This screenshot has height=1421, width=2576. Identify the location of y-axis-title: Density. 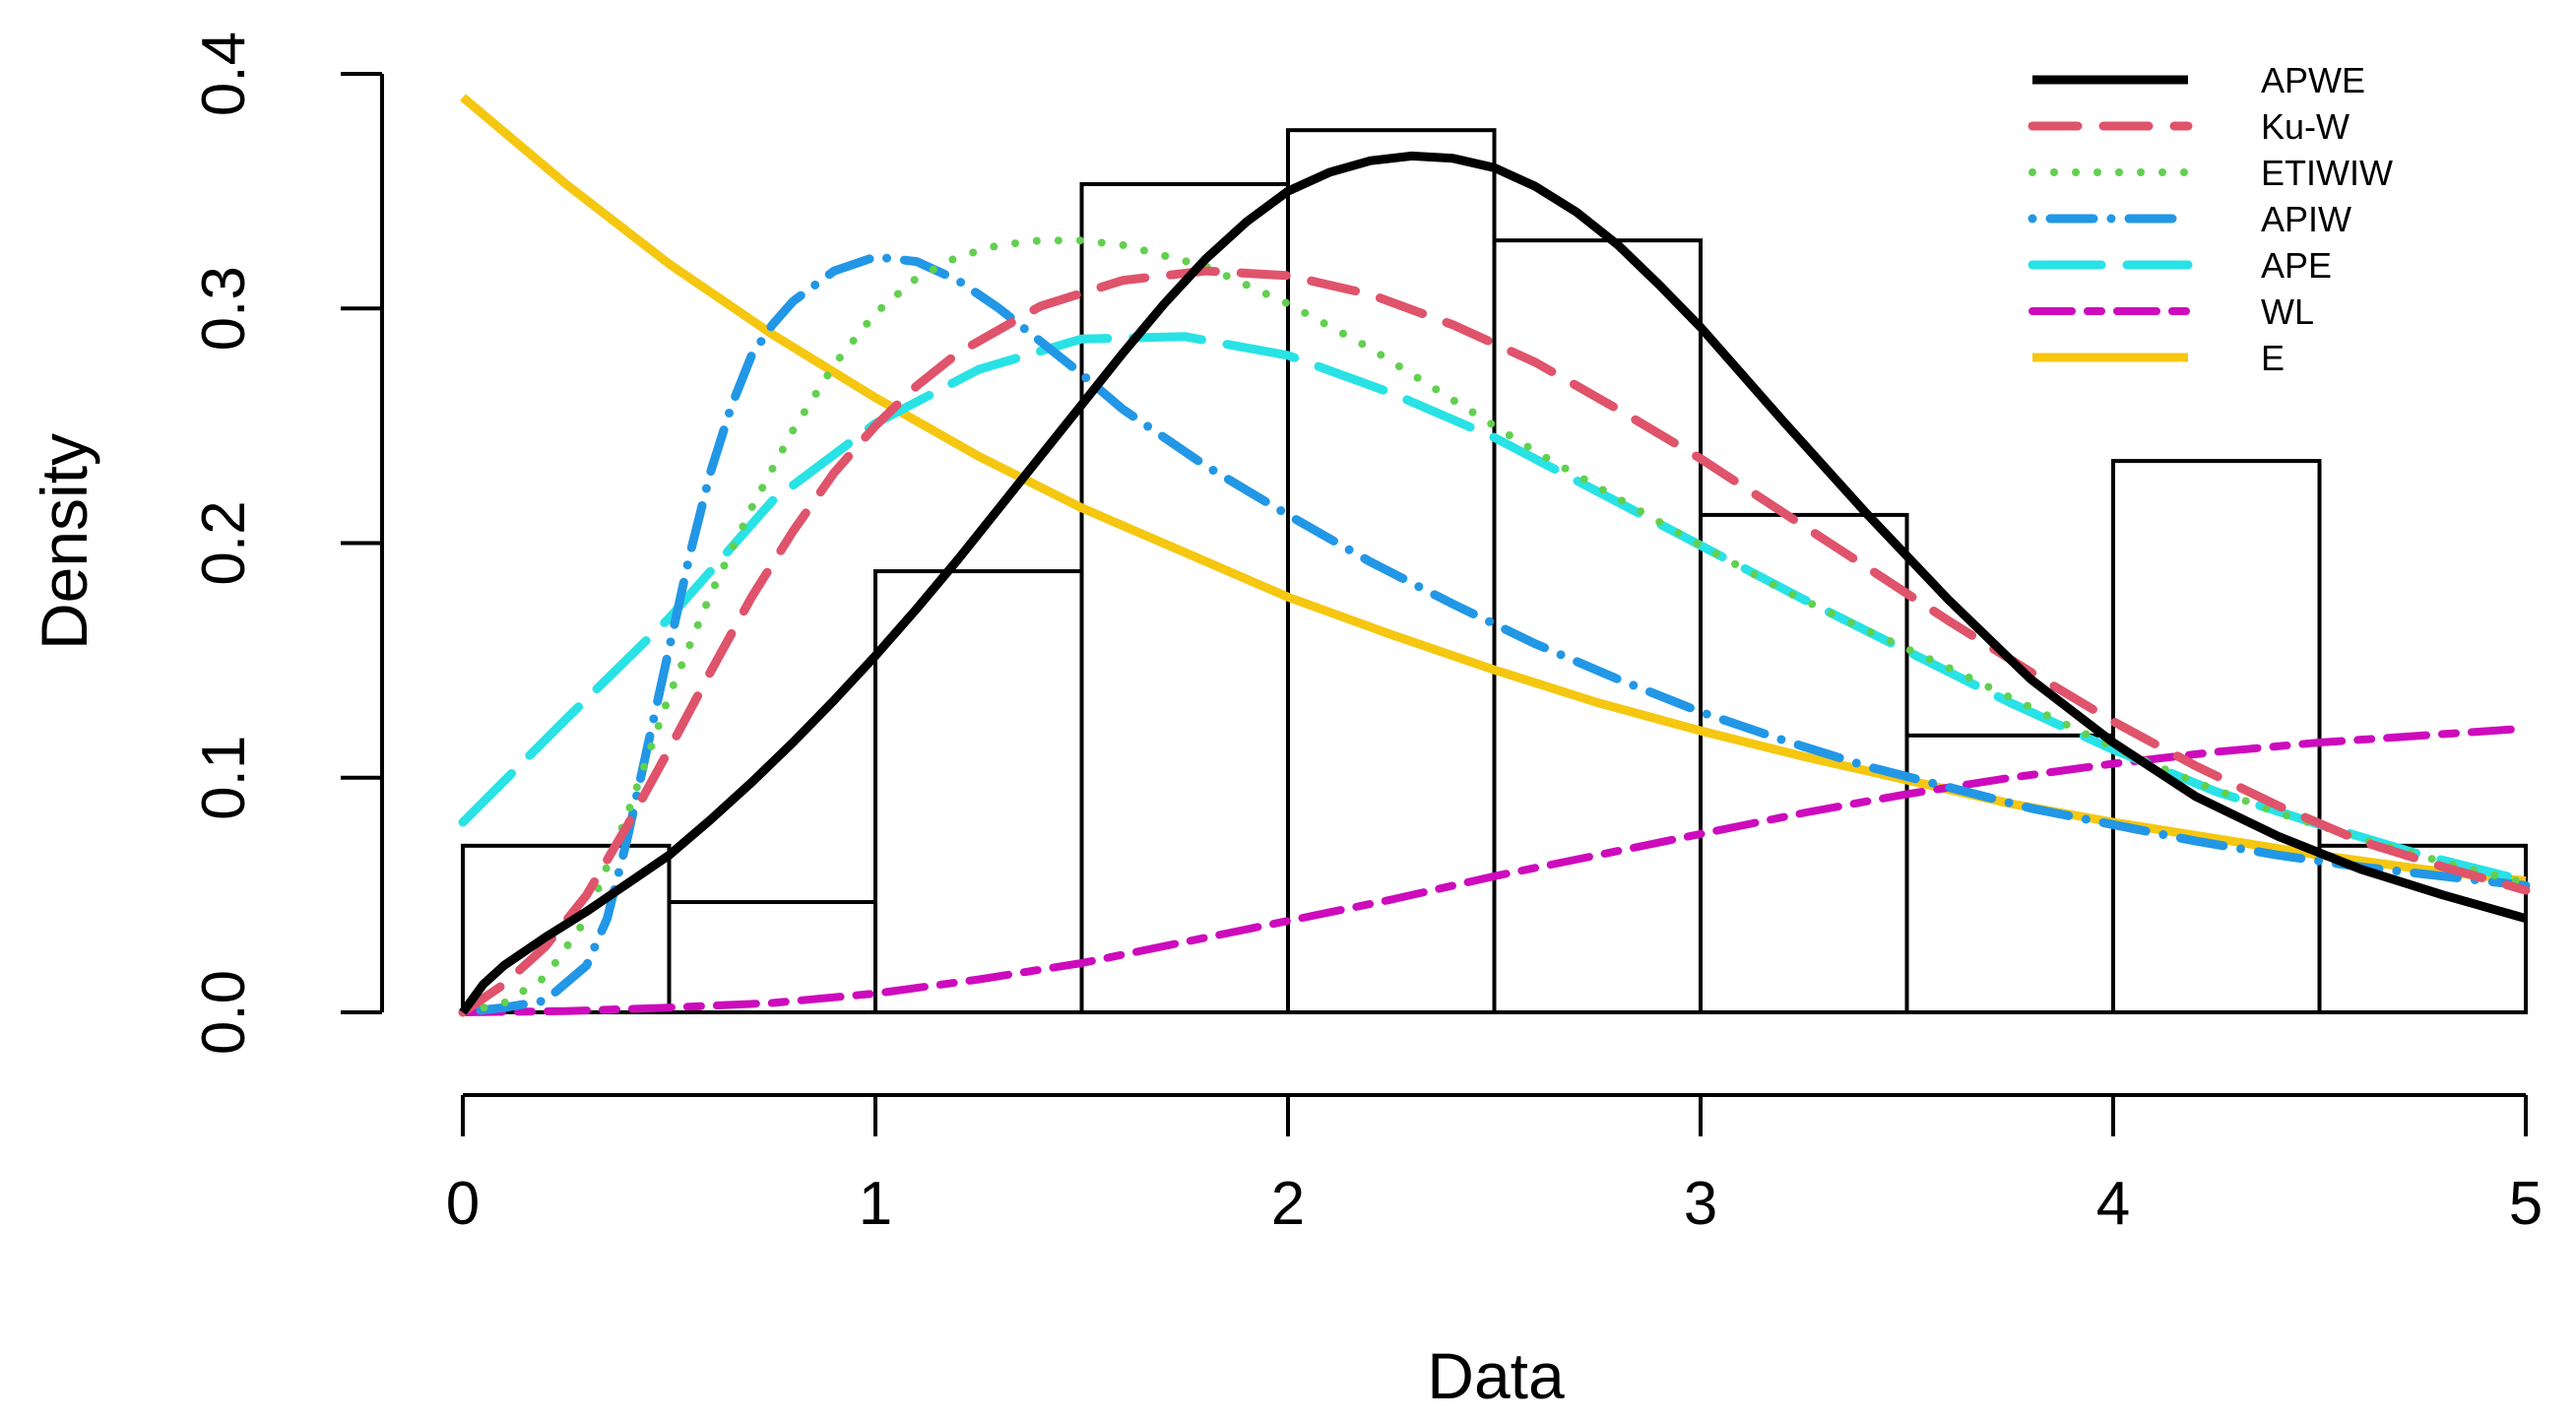
(64, 541).